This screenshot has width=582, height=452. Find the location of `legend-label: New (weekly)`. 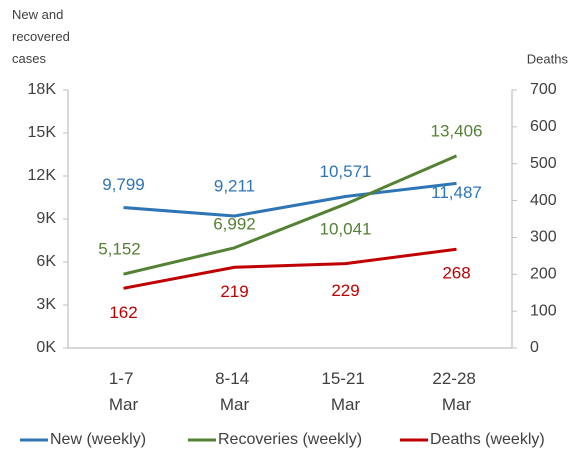

legend-label: New (weekly) is located at coordinates (98, 439).